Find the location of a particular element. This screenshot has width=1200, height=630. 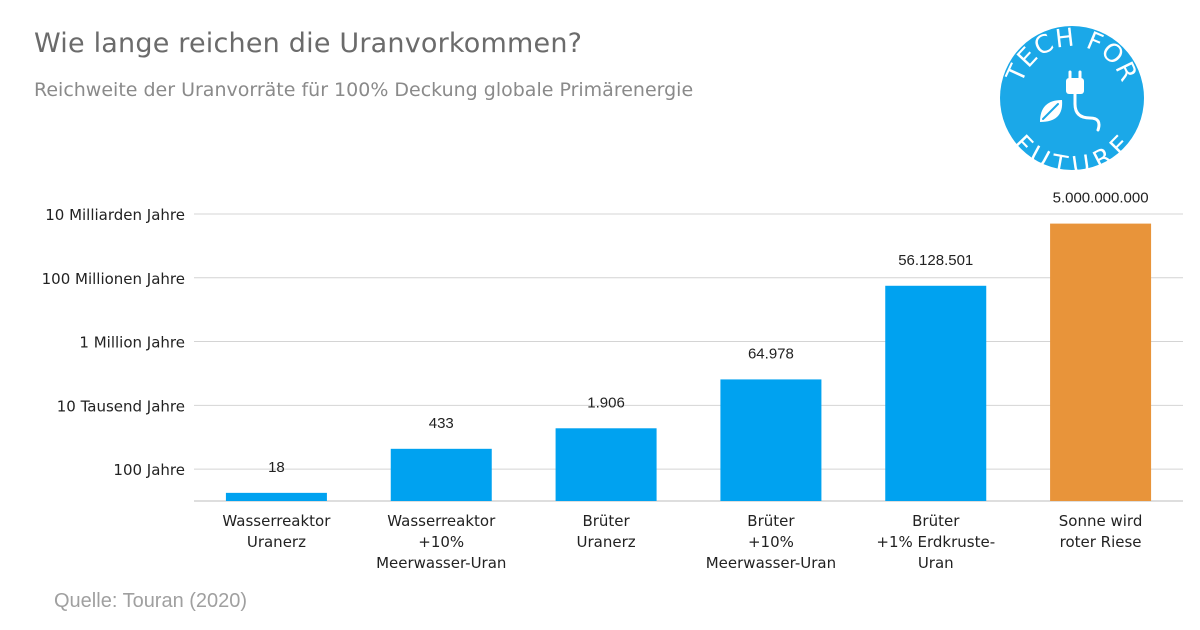

x-category-label: Sonne wird roter Riese is located at coordinates (1101, 531).